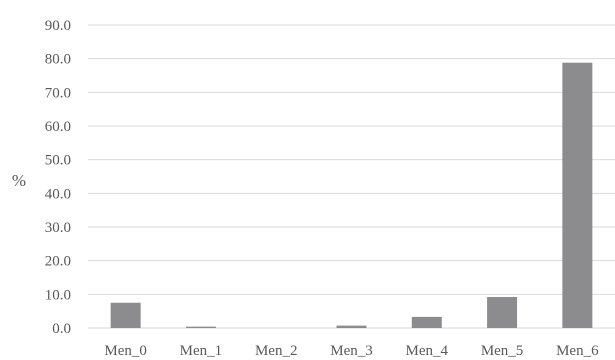  Describe the element at coordinates (201, 351) in the screenshot. I see `x-tick-label: Men_1` at that location.